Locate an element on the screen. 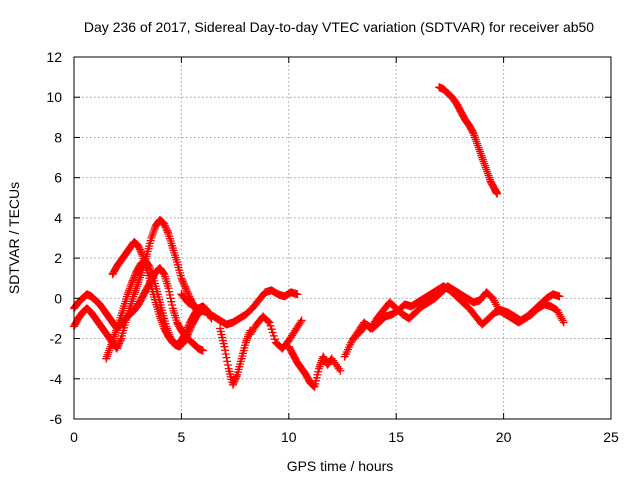  y-tick-label: 6 is located at coordinates (58, 178).